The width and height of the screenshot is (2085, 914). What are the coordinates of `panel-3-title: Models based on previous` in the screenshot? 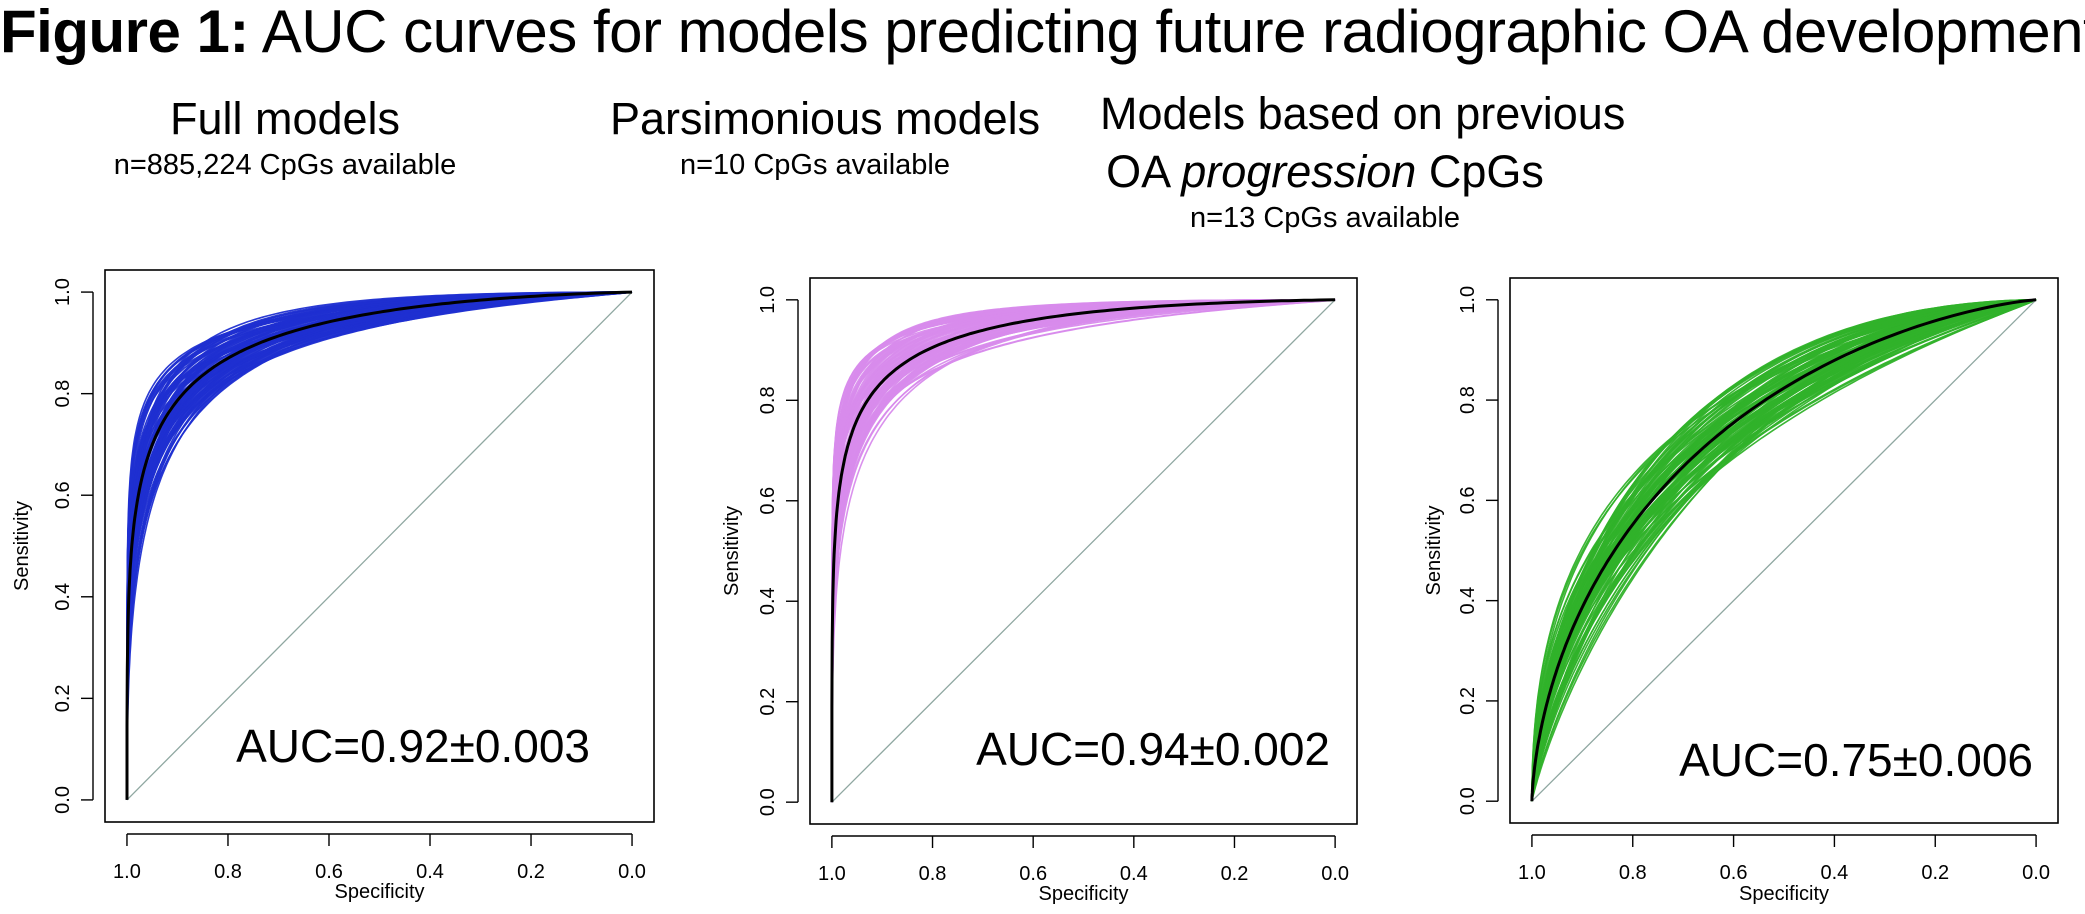 It's located at (1363, 113).